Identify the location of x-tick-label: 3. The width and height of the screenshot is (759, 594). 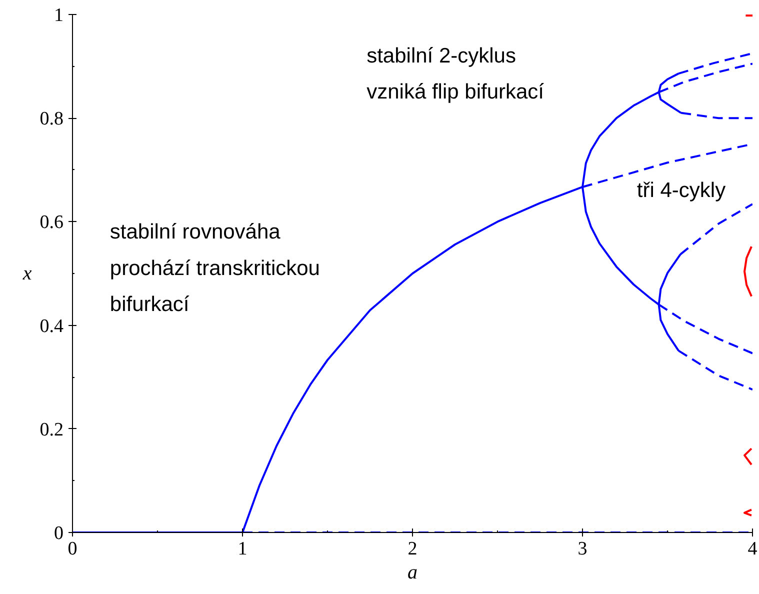
(583, 549).